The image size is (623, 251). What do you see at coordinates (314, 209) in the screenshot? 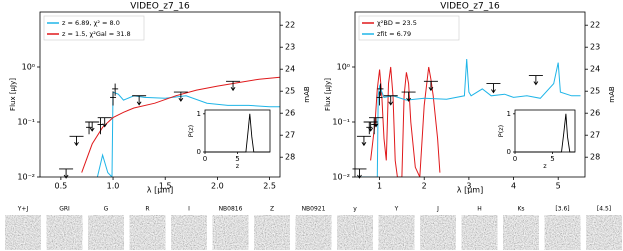
I see `stamp-label: NB0921` at bounding box center [314, 209].